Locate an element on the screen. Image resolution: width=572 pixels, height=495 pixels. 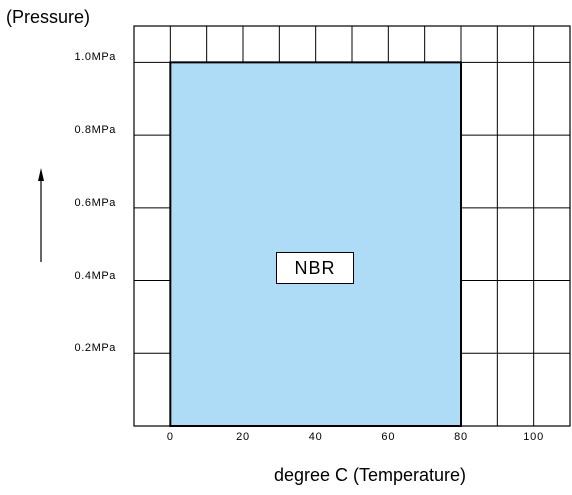
x-tick-label: 100 is located at coordinates (534, 437).